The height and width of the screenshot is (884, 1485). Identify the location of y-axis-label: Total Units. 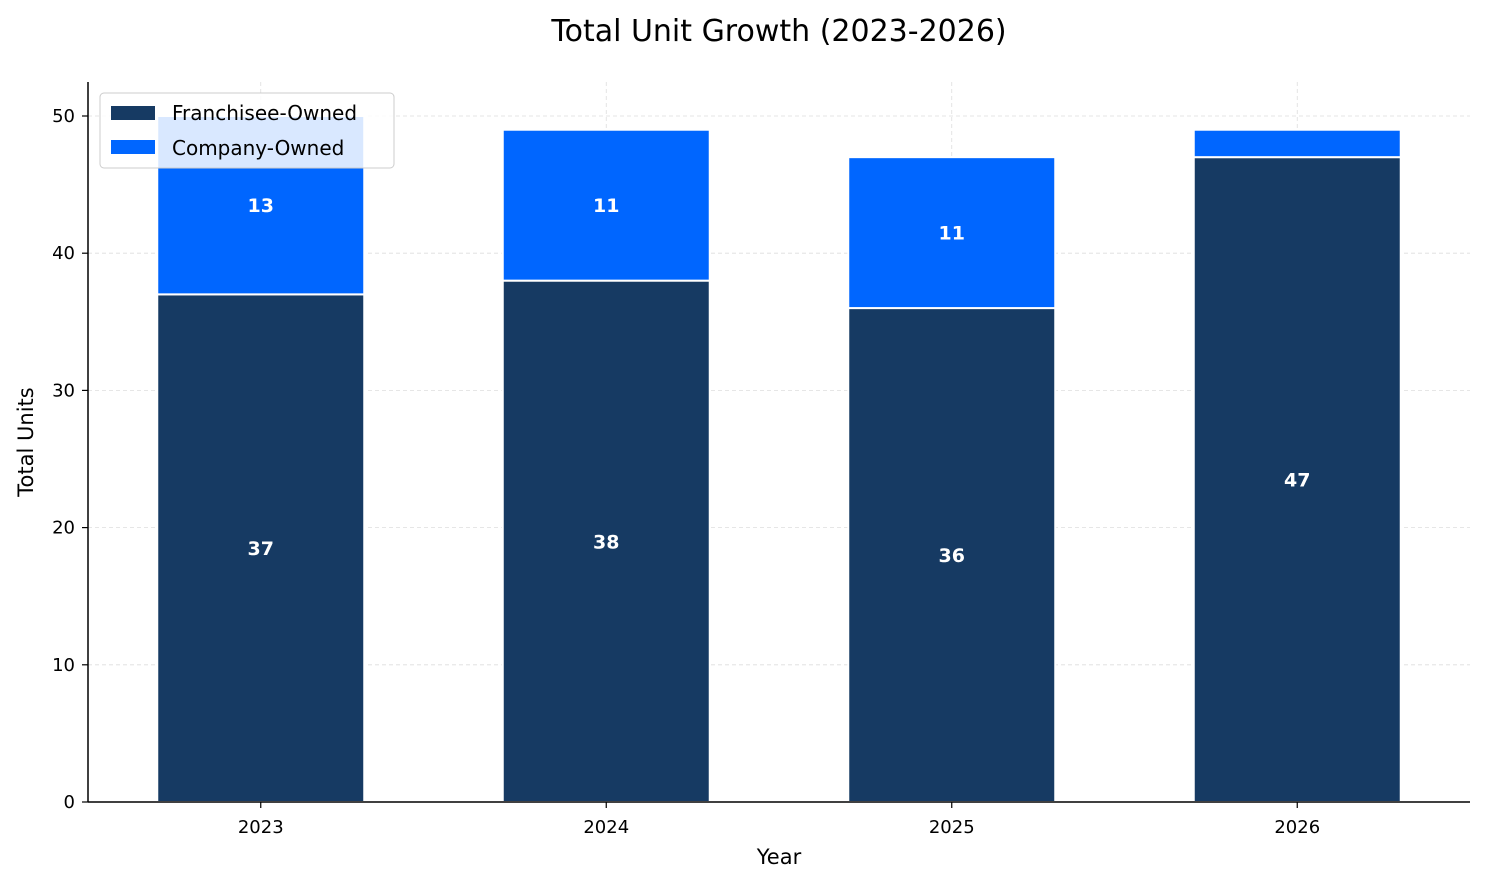
(26, 442).